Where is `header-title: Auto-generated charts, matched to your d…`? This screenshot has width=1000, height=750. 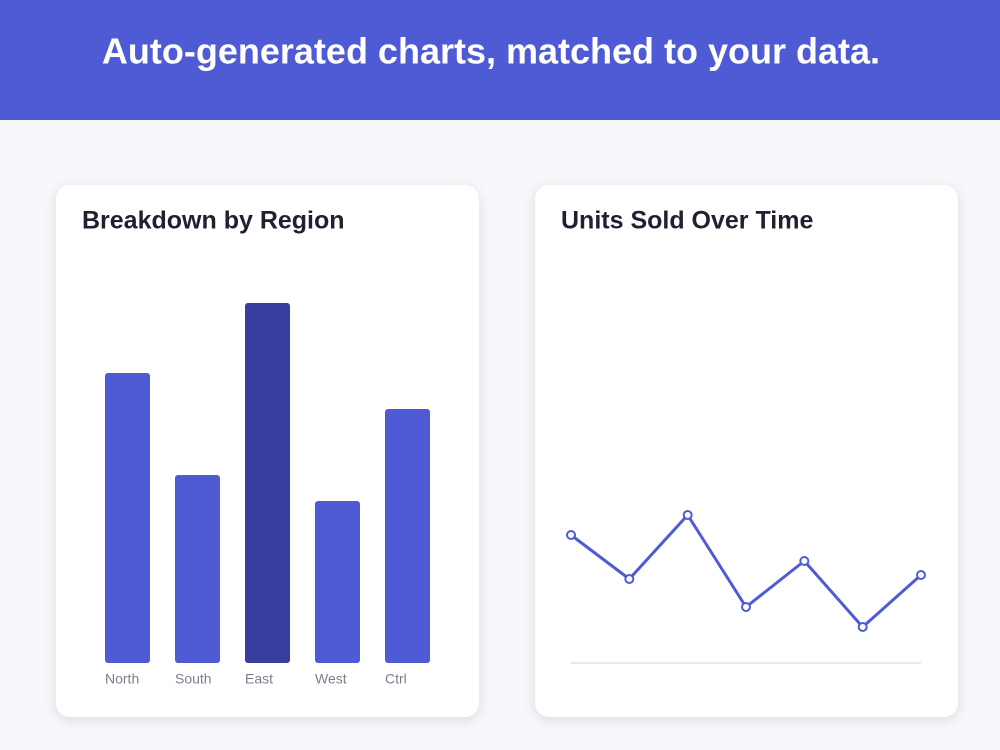
header-title: Auto-generated charts, matched to your d… is located at coordinates (491, 51).